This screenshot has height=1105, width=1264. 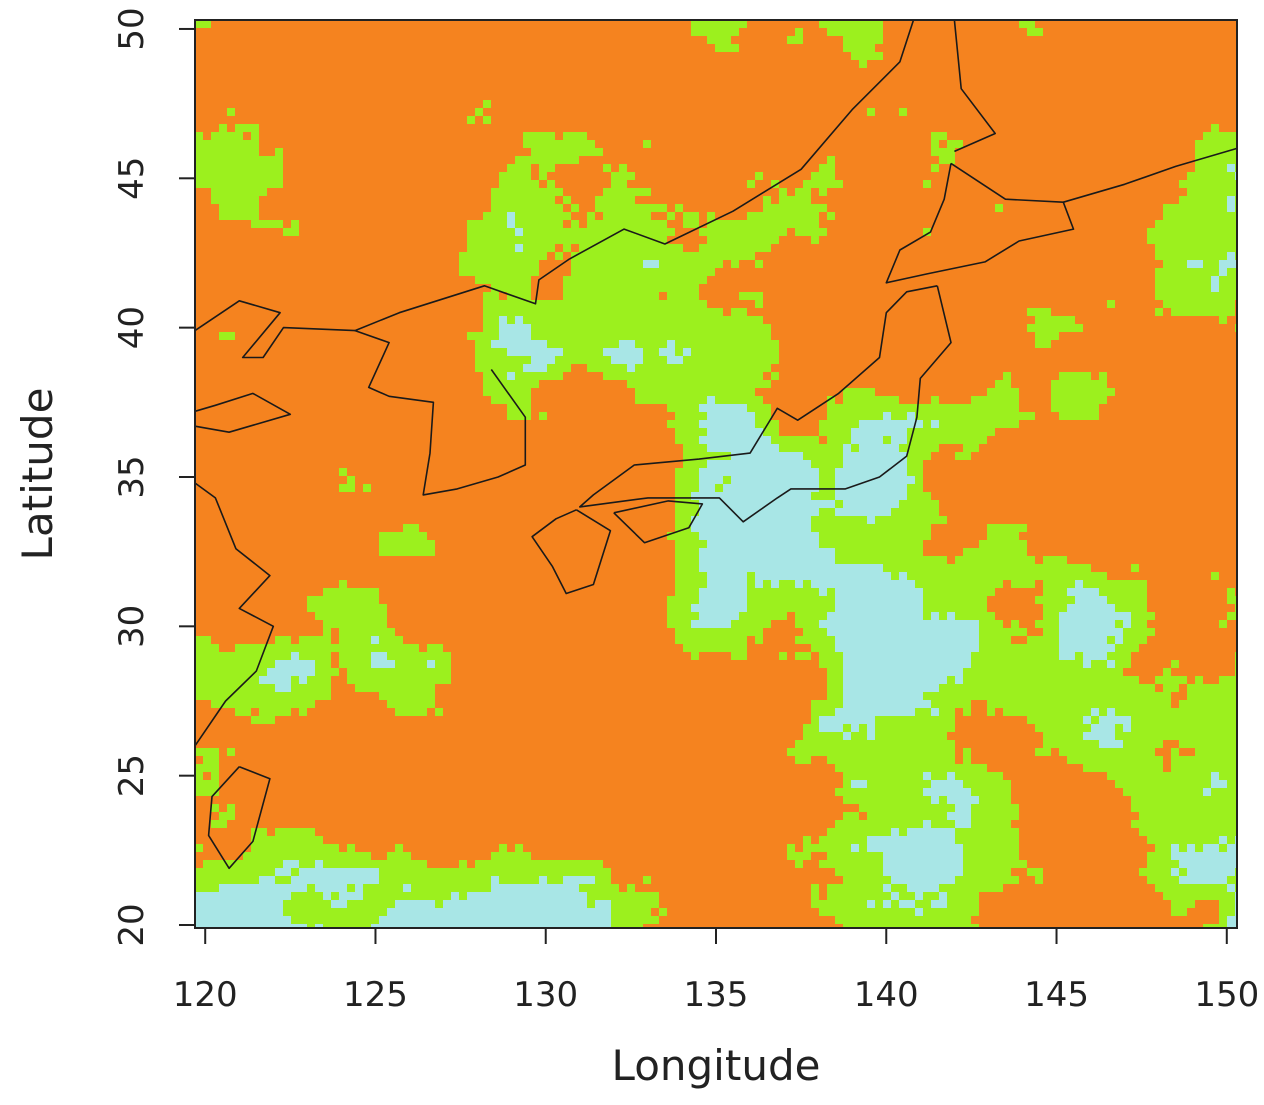 I want to click on coastline, so click(x=571, y=552).